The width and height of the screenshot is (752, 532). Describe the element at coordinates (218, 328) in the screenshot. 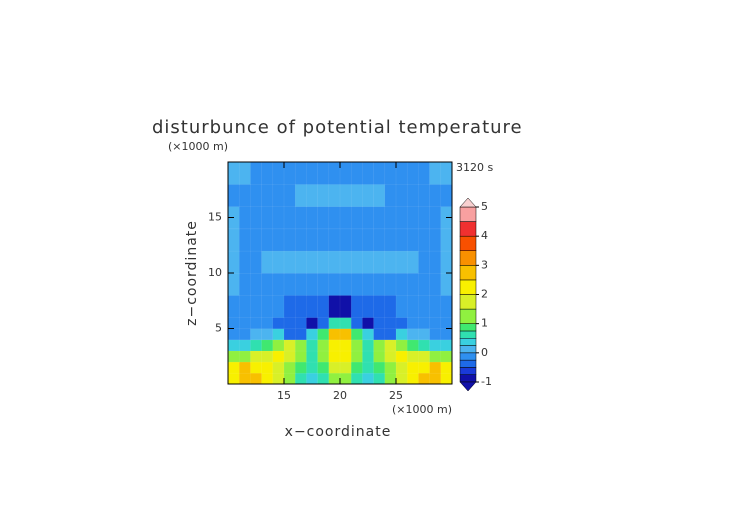

I see `y-tick-label: 5` at that location.